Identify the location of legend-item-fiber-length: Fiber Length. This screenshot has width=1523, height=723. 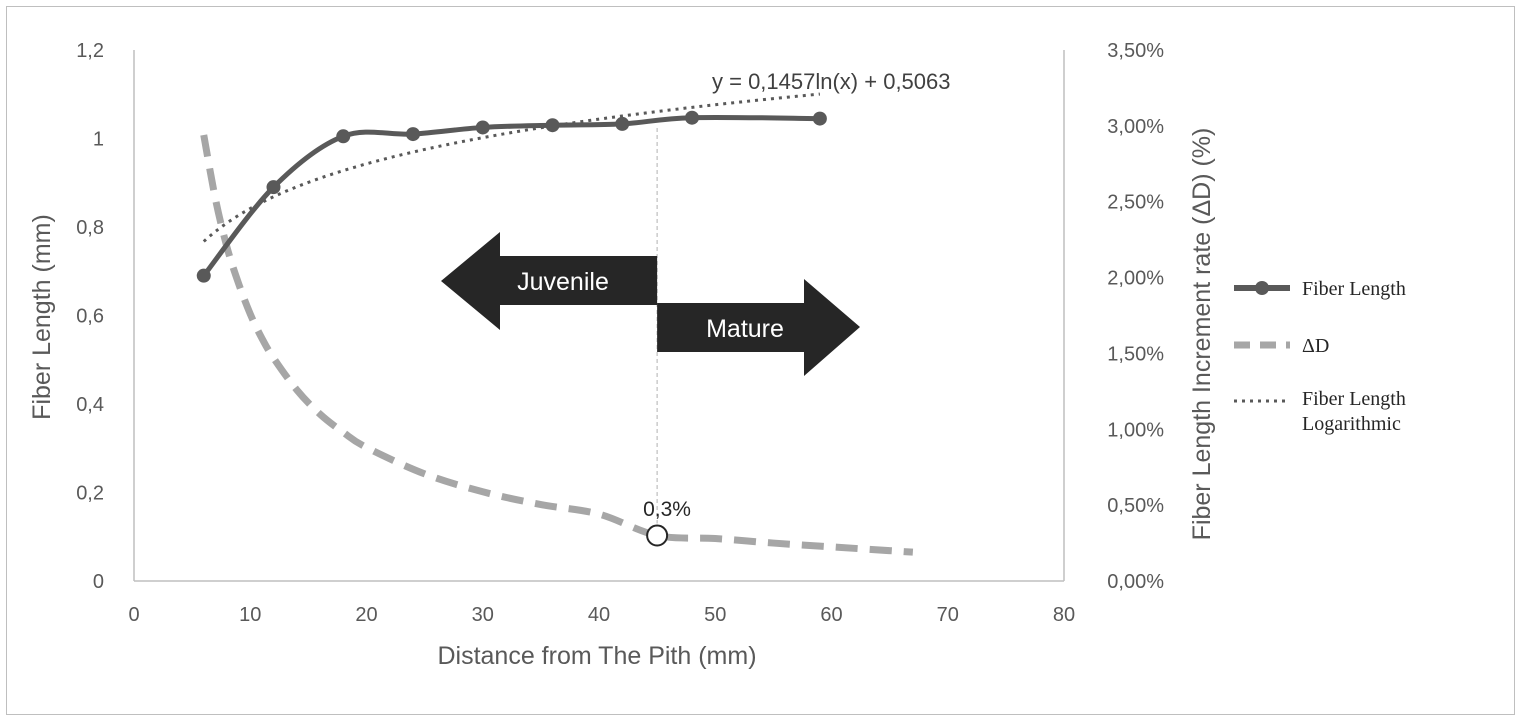
(1320, 289).